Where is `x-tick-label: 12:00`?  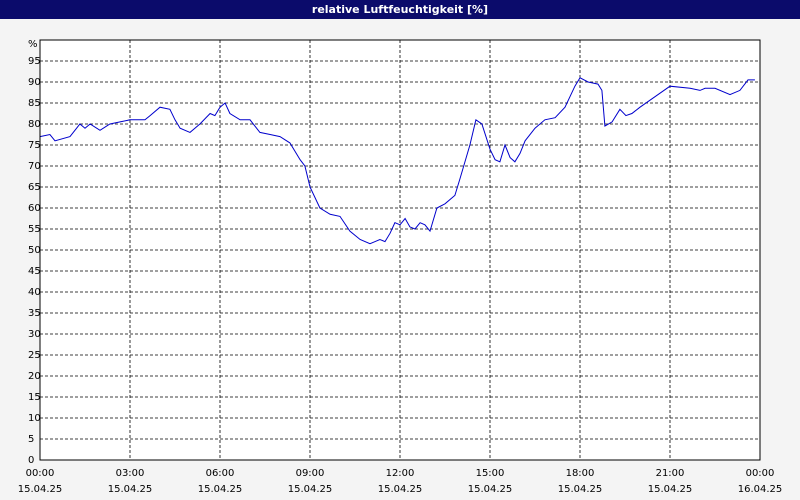
x-tick-label: 12:00 is located at coordinates (400, 473).